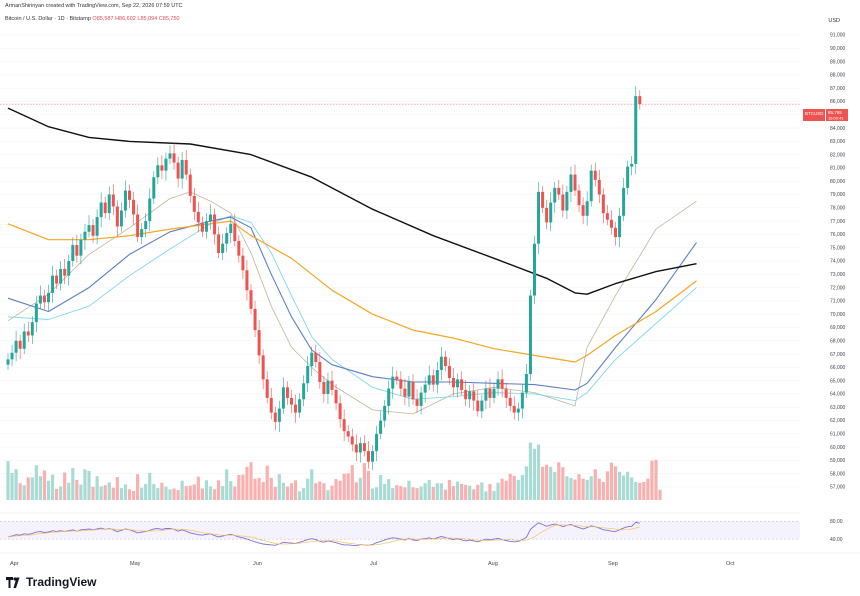 Image resolution: width=860 pixels, height=596 pixels. What do you see at coordinates (372, 564) in the screenshot?
I see `time-axis: Apr May Jun Jul Aug Sep Oct` at bounding box center [372, 564].